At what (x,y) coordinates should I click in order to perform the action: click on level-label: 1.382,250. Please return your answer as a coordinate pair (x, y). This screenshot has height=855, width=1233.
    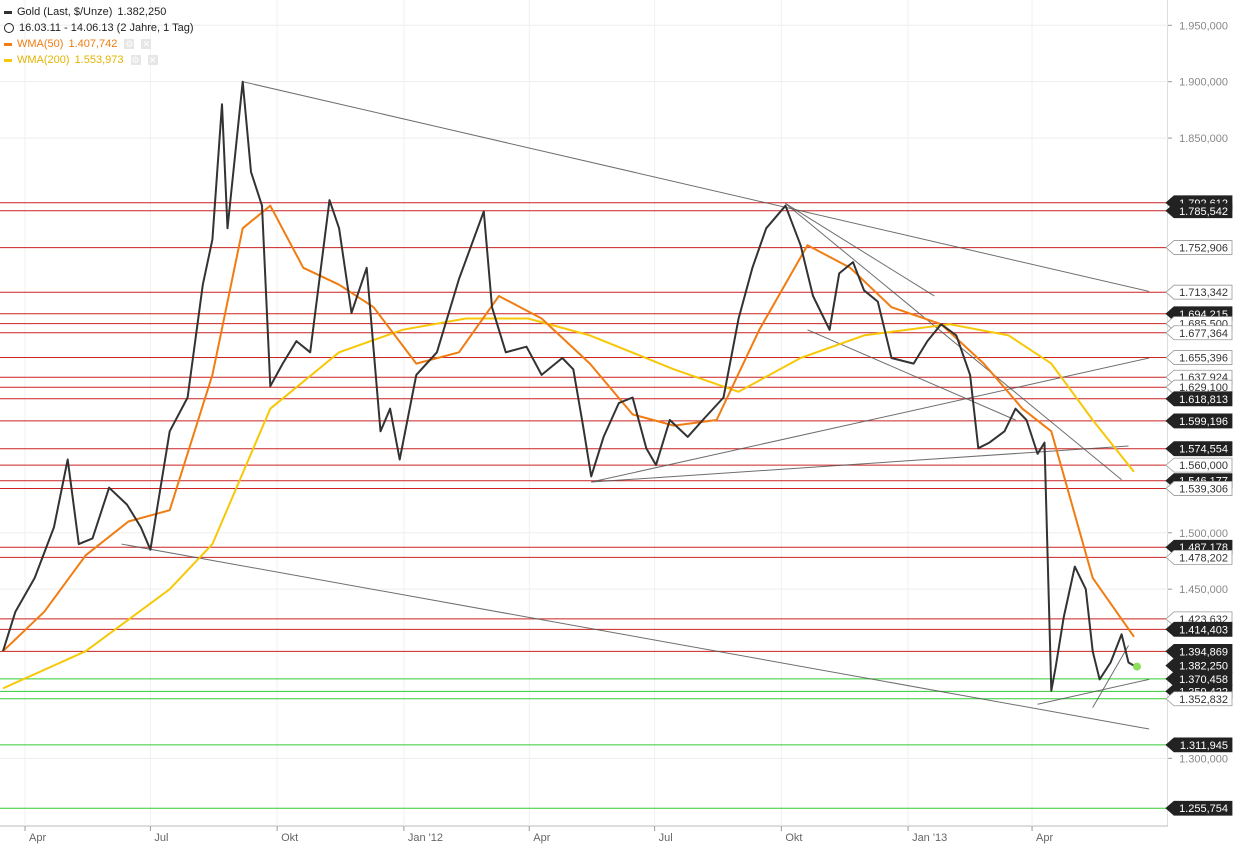
    Looking at the image, I should click on (1199, 665).